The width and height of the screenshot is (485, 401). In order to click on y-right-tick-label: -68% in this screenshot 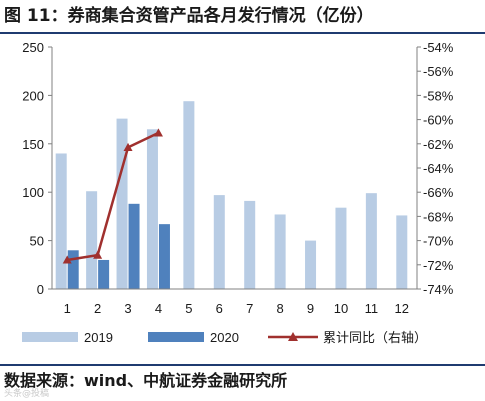, I will do `click(438, 216)`.